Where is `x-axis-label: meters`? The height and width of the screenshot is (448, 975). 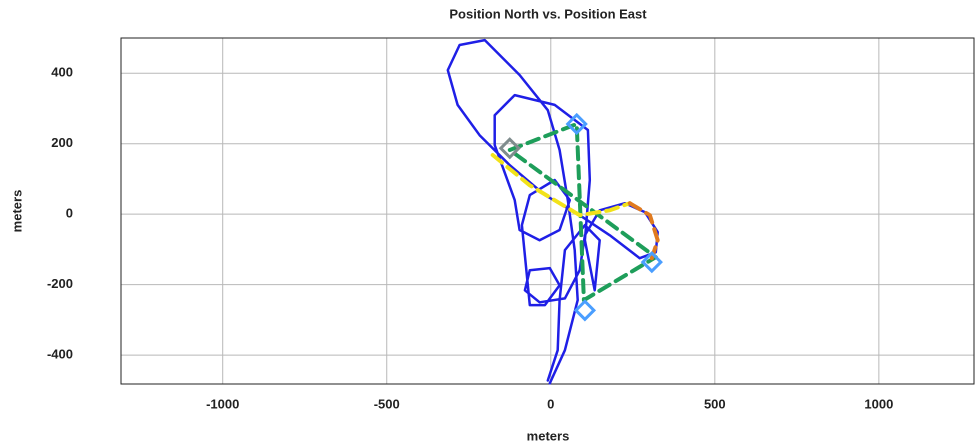
x-axis-label: meters is located at coordinates (548, 435).